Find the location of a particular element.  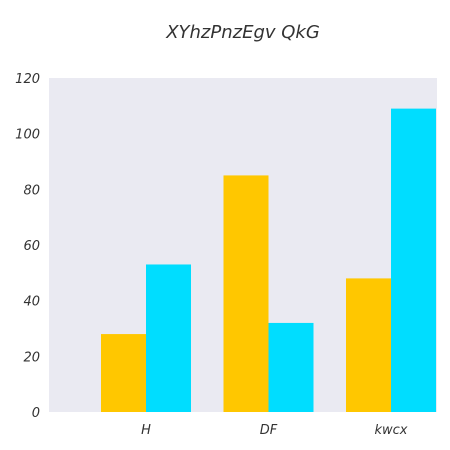

x-axis-ticks: H DF kwcx is located at coordinates (274, 430).